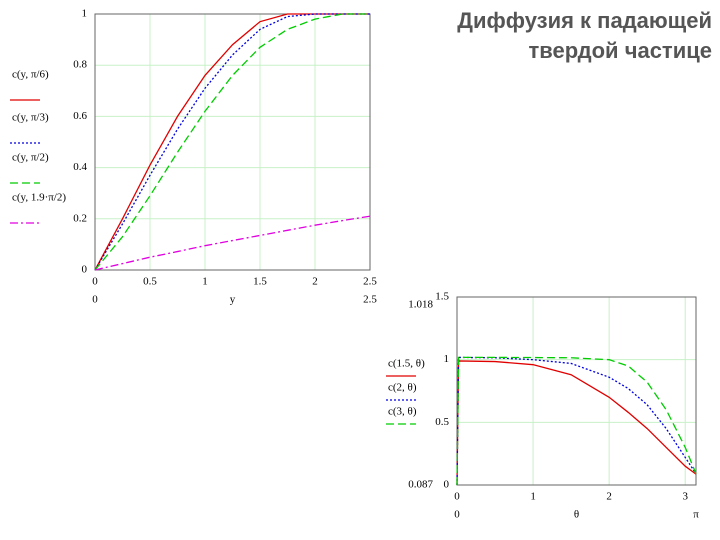  I want to click on y-tick-label: 0.4, so click(80, 167).